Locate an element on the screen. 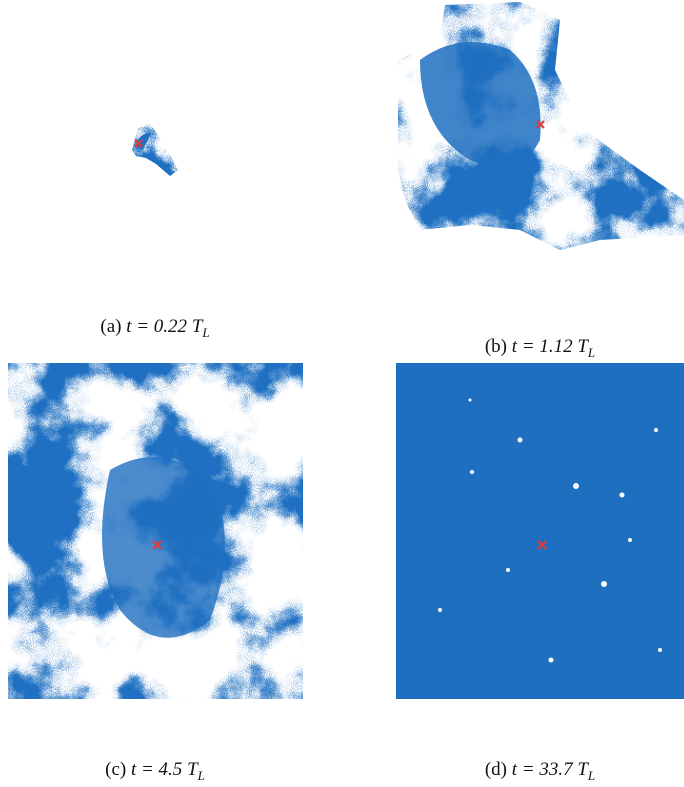 The height and width of the screenshot is (787, 684). caption-expr: t = 0.22 is located at coordinates (157, 326).